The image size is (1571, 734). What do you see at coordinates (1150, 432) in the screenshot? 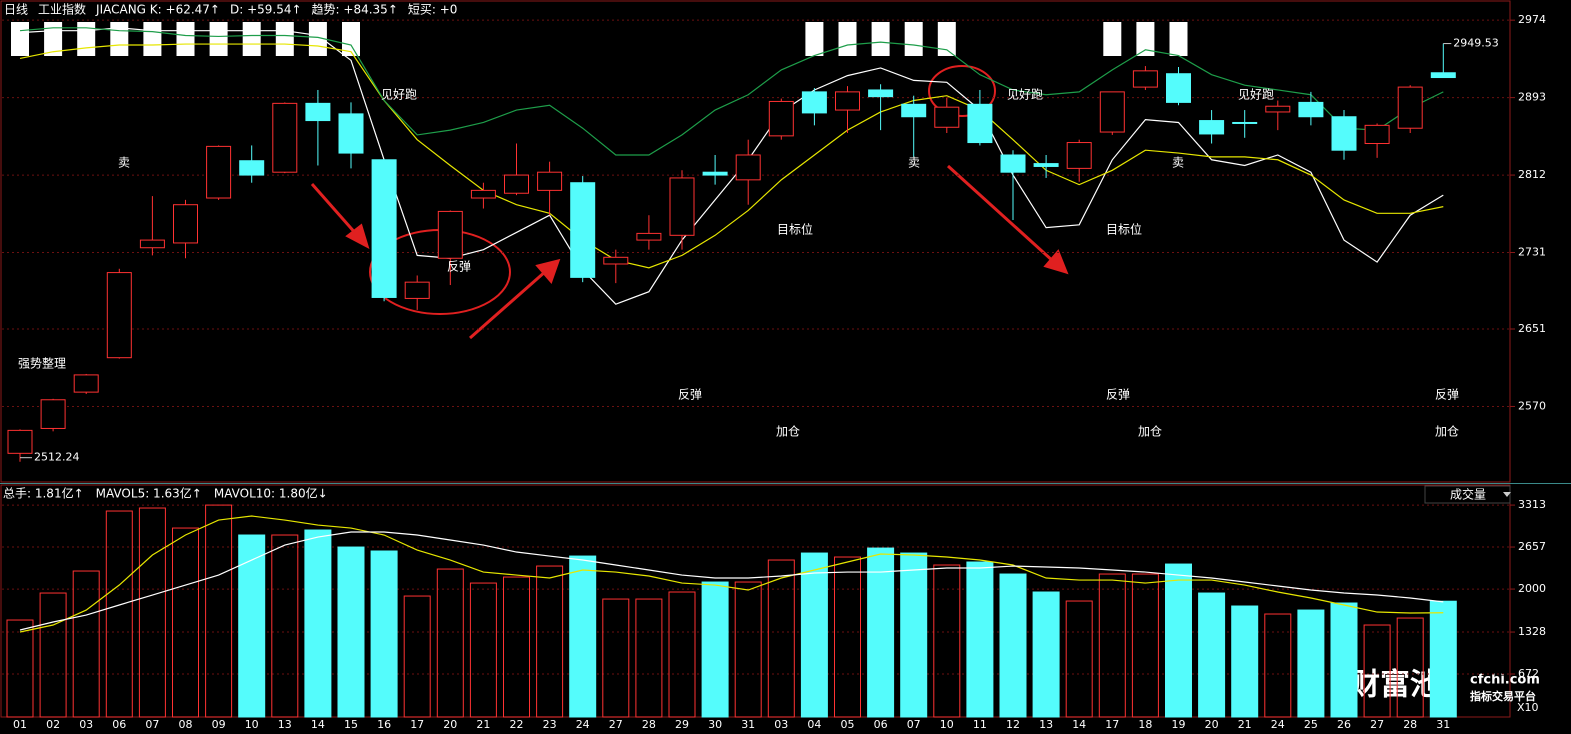
I see `annotation: 加仓` at bounding box center [1150, 432].